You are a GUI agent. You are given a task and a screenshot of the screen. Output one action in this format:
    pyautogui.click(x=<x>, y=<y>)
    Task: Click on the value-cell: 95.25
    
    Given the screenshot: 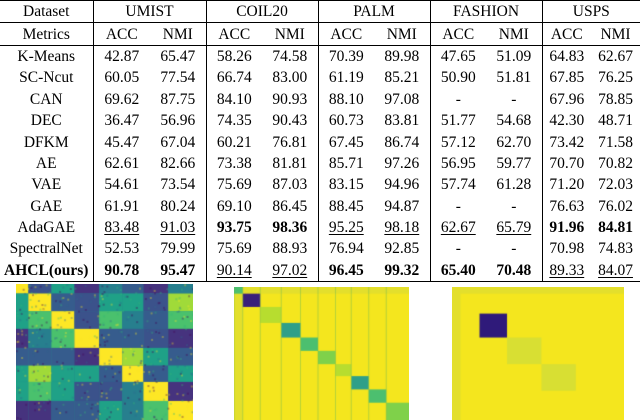 What is the action you would take?
    pyautogui.click(x=346, y=227)
    